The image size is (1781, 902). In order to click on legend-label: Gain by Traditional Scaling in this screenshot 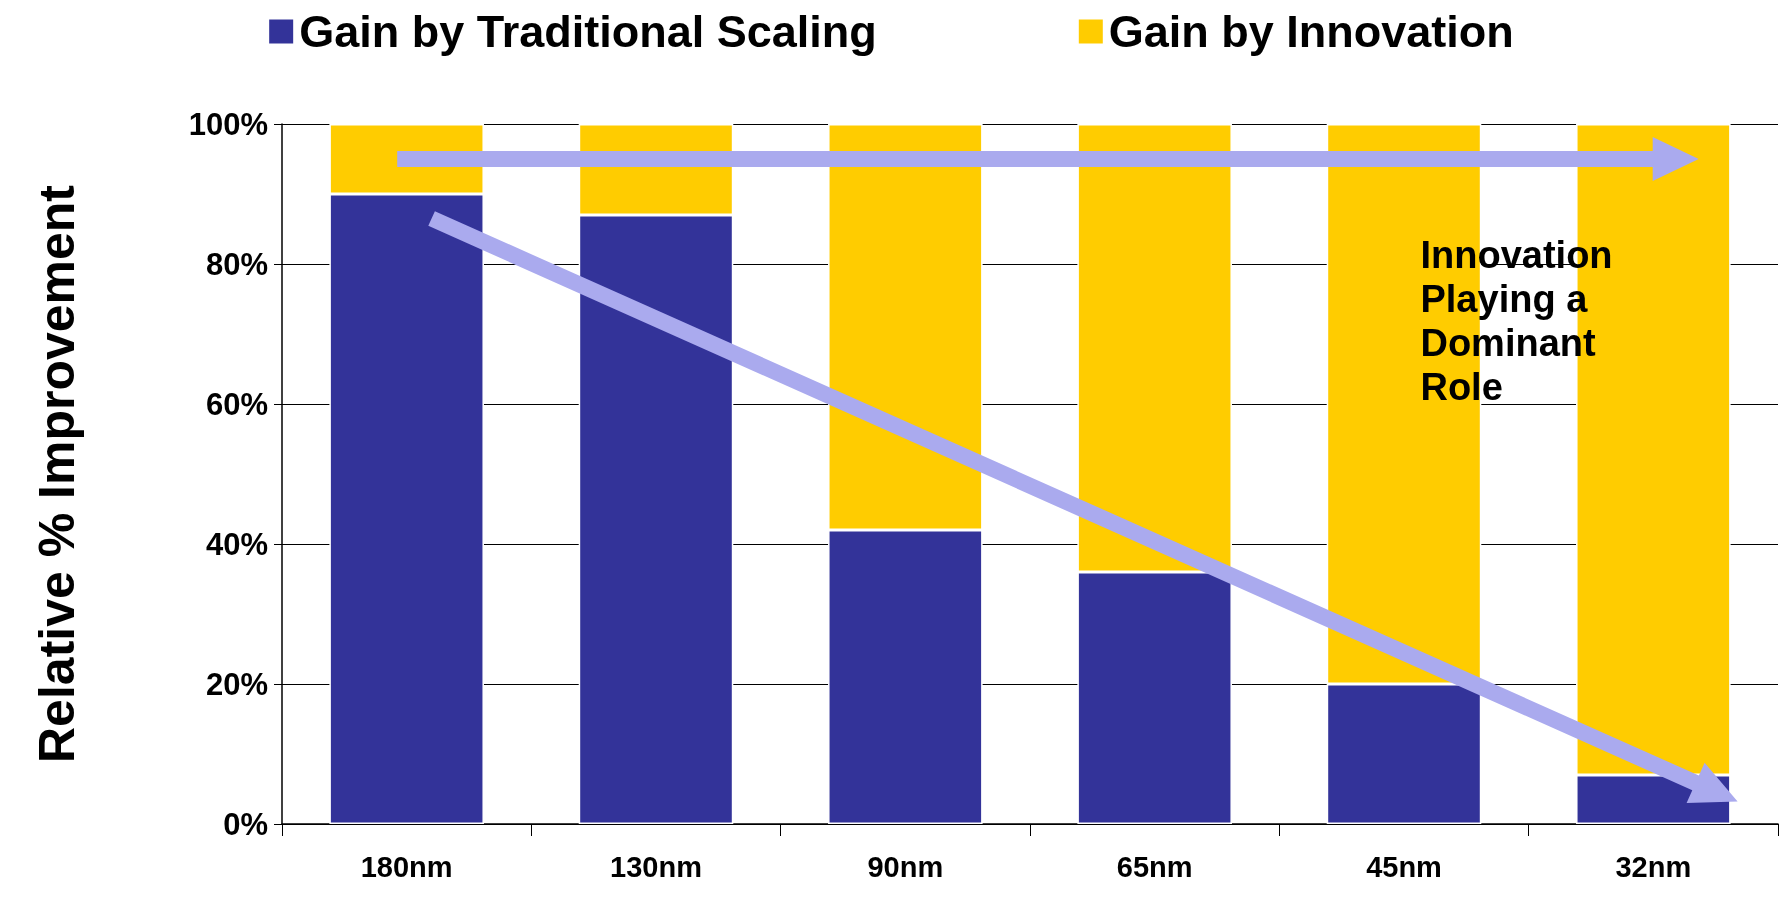, I will do `click(588, 31)`.